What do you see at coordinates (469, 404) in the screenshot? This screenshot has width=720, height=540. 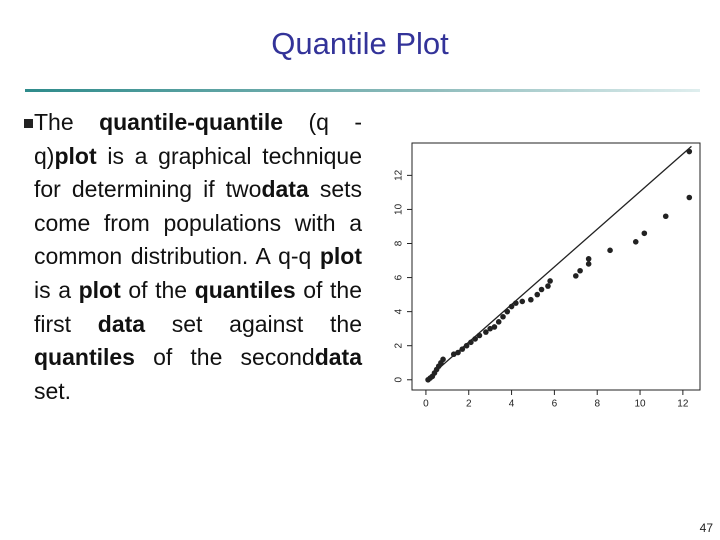 I see `x-tick-label: 2` at bounding box center [469, 404].